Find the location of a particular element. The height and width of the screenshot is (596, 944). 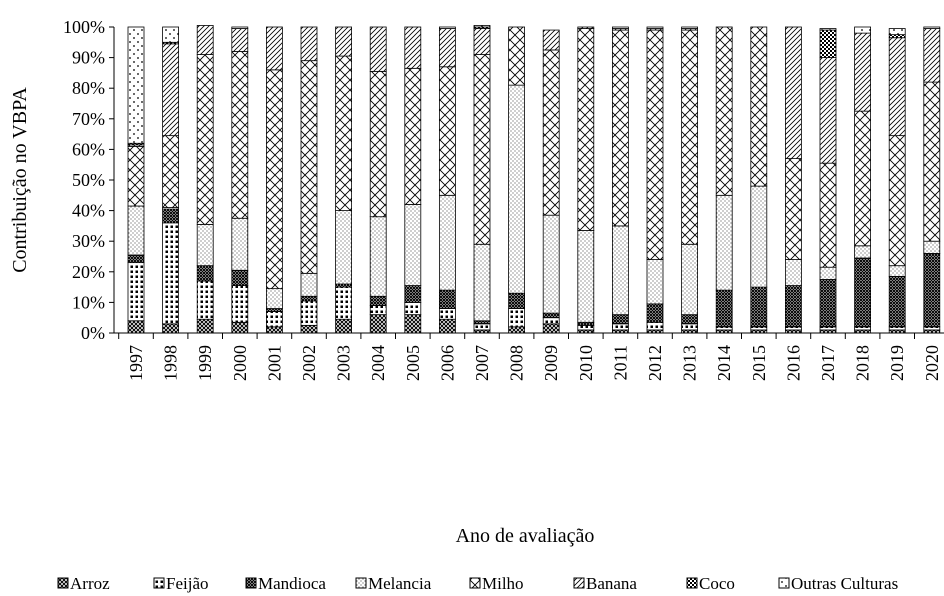

bar-stack-2000 is located at coordinates (240, 180).